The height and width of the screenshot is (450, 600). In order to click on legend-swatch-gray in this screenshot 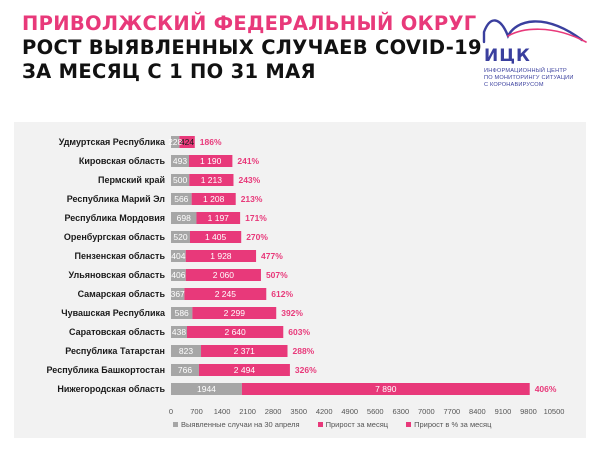, I will do `click(175, 424)`.